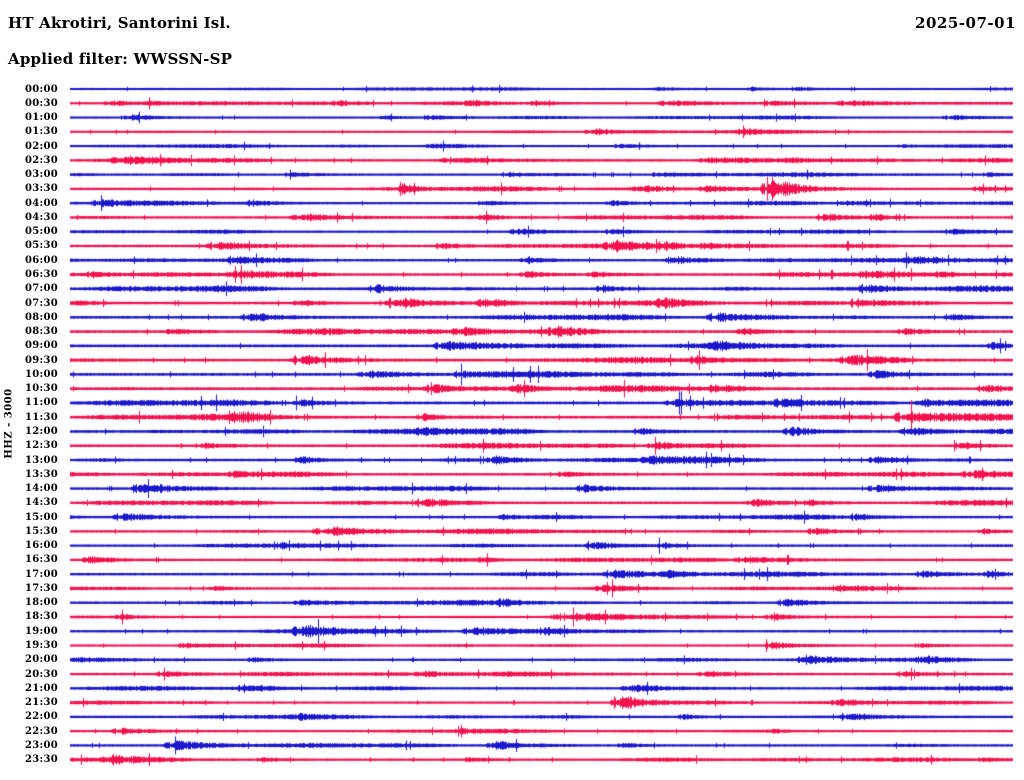 The image size is (1024, 780). What do you see at coordinates (41, 489) in the screenshot?
I see `trace-time-label: 14:00` at bounding box center [41, 489].